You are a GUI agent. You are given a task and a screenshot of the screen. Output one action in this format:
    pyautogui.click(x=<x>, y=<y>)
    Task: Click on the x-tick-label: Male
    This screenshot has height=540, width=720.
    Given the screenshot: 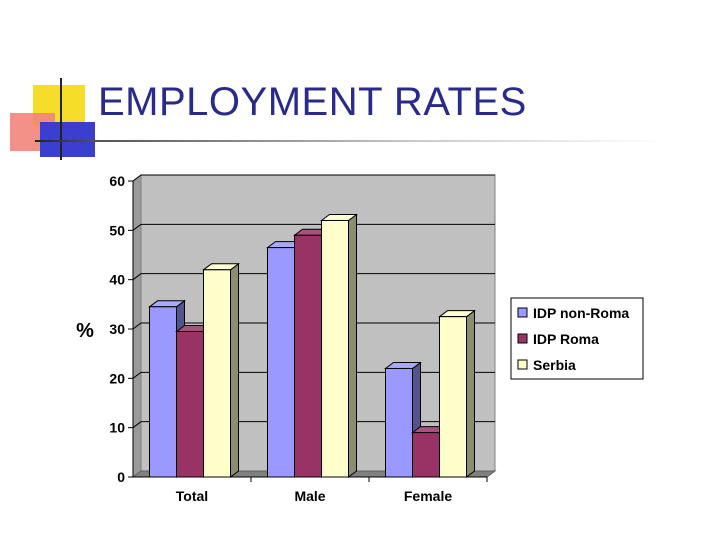 What is the action you would take?
    pyautogui.click(x=309, y=496)
    